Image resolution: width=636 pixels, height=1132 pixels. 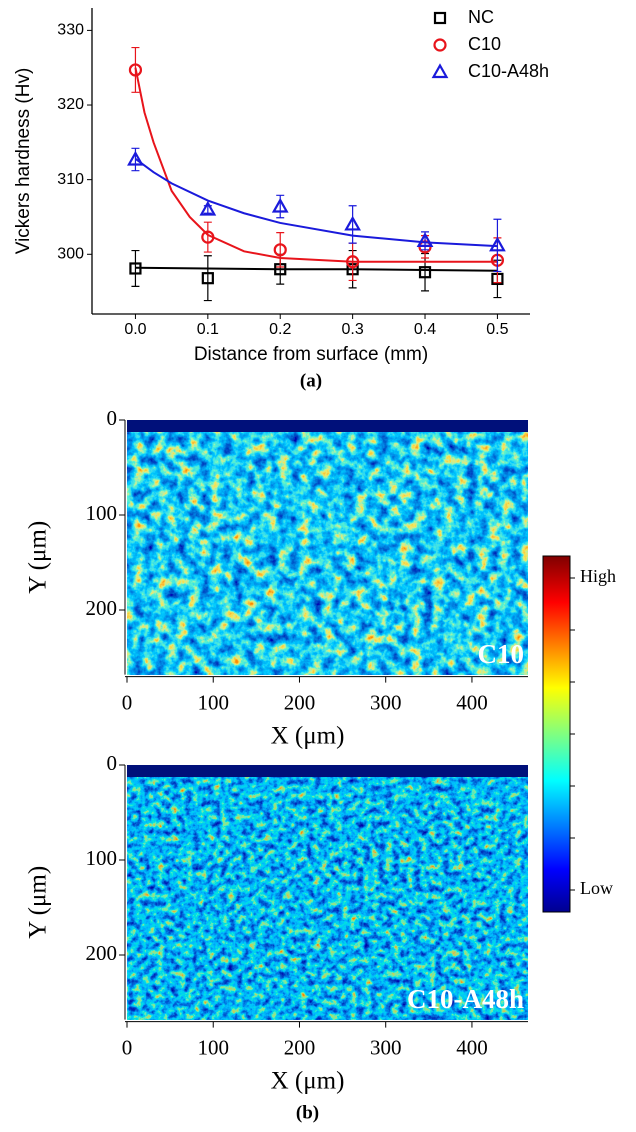 What do you see at coordinates (70, 179) in the screenshot?
I see `y-tick-label: 310` at bounding box center [70, 179].